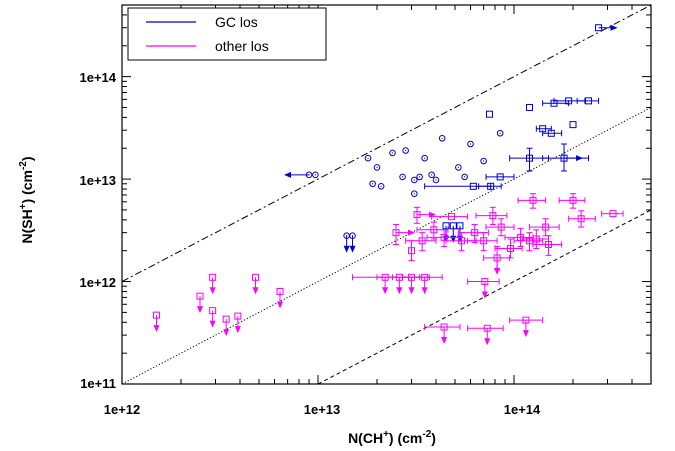  I want to click on x-tick-label: 1e+13, so click(322, 409).